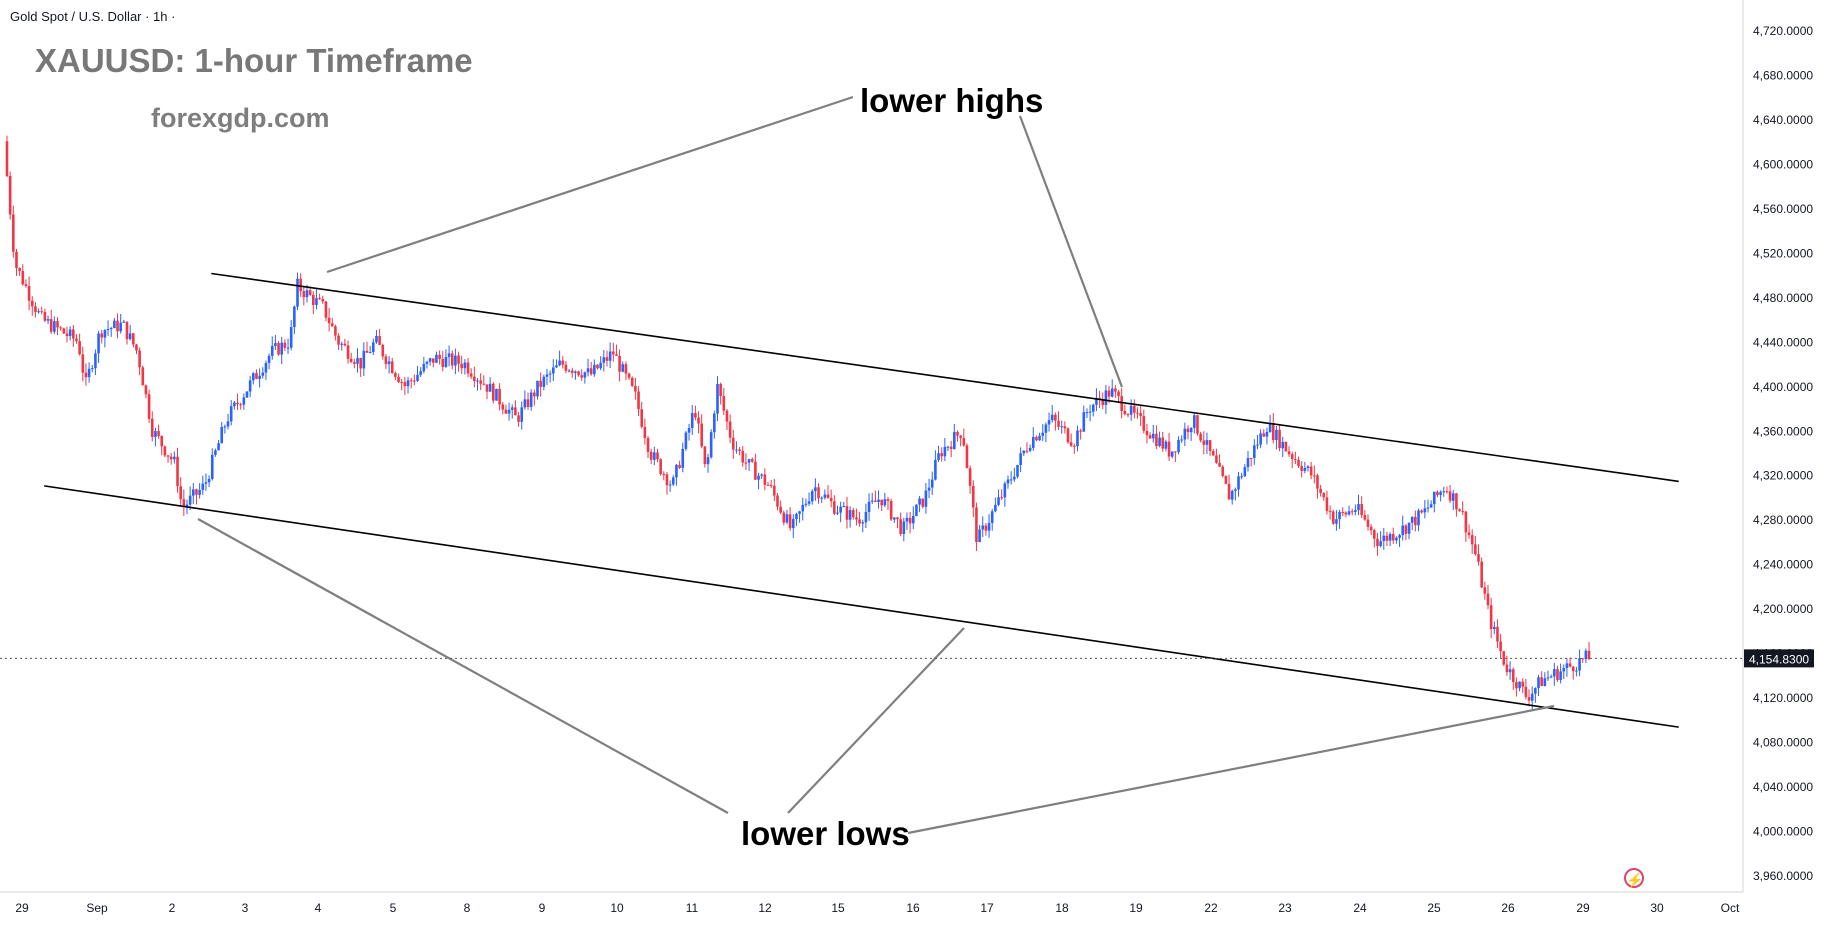 Image resolution: width=1822 pixels, height=925 pixels. What do you see at coordinates (254, 60) in the screenshot?
I see `chart-title: XAUUSD: 1-hour Timeframe` at bounding box center [254, 60].